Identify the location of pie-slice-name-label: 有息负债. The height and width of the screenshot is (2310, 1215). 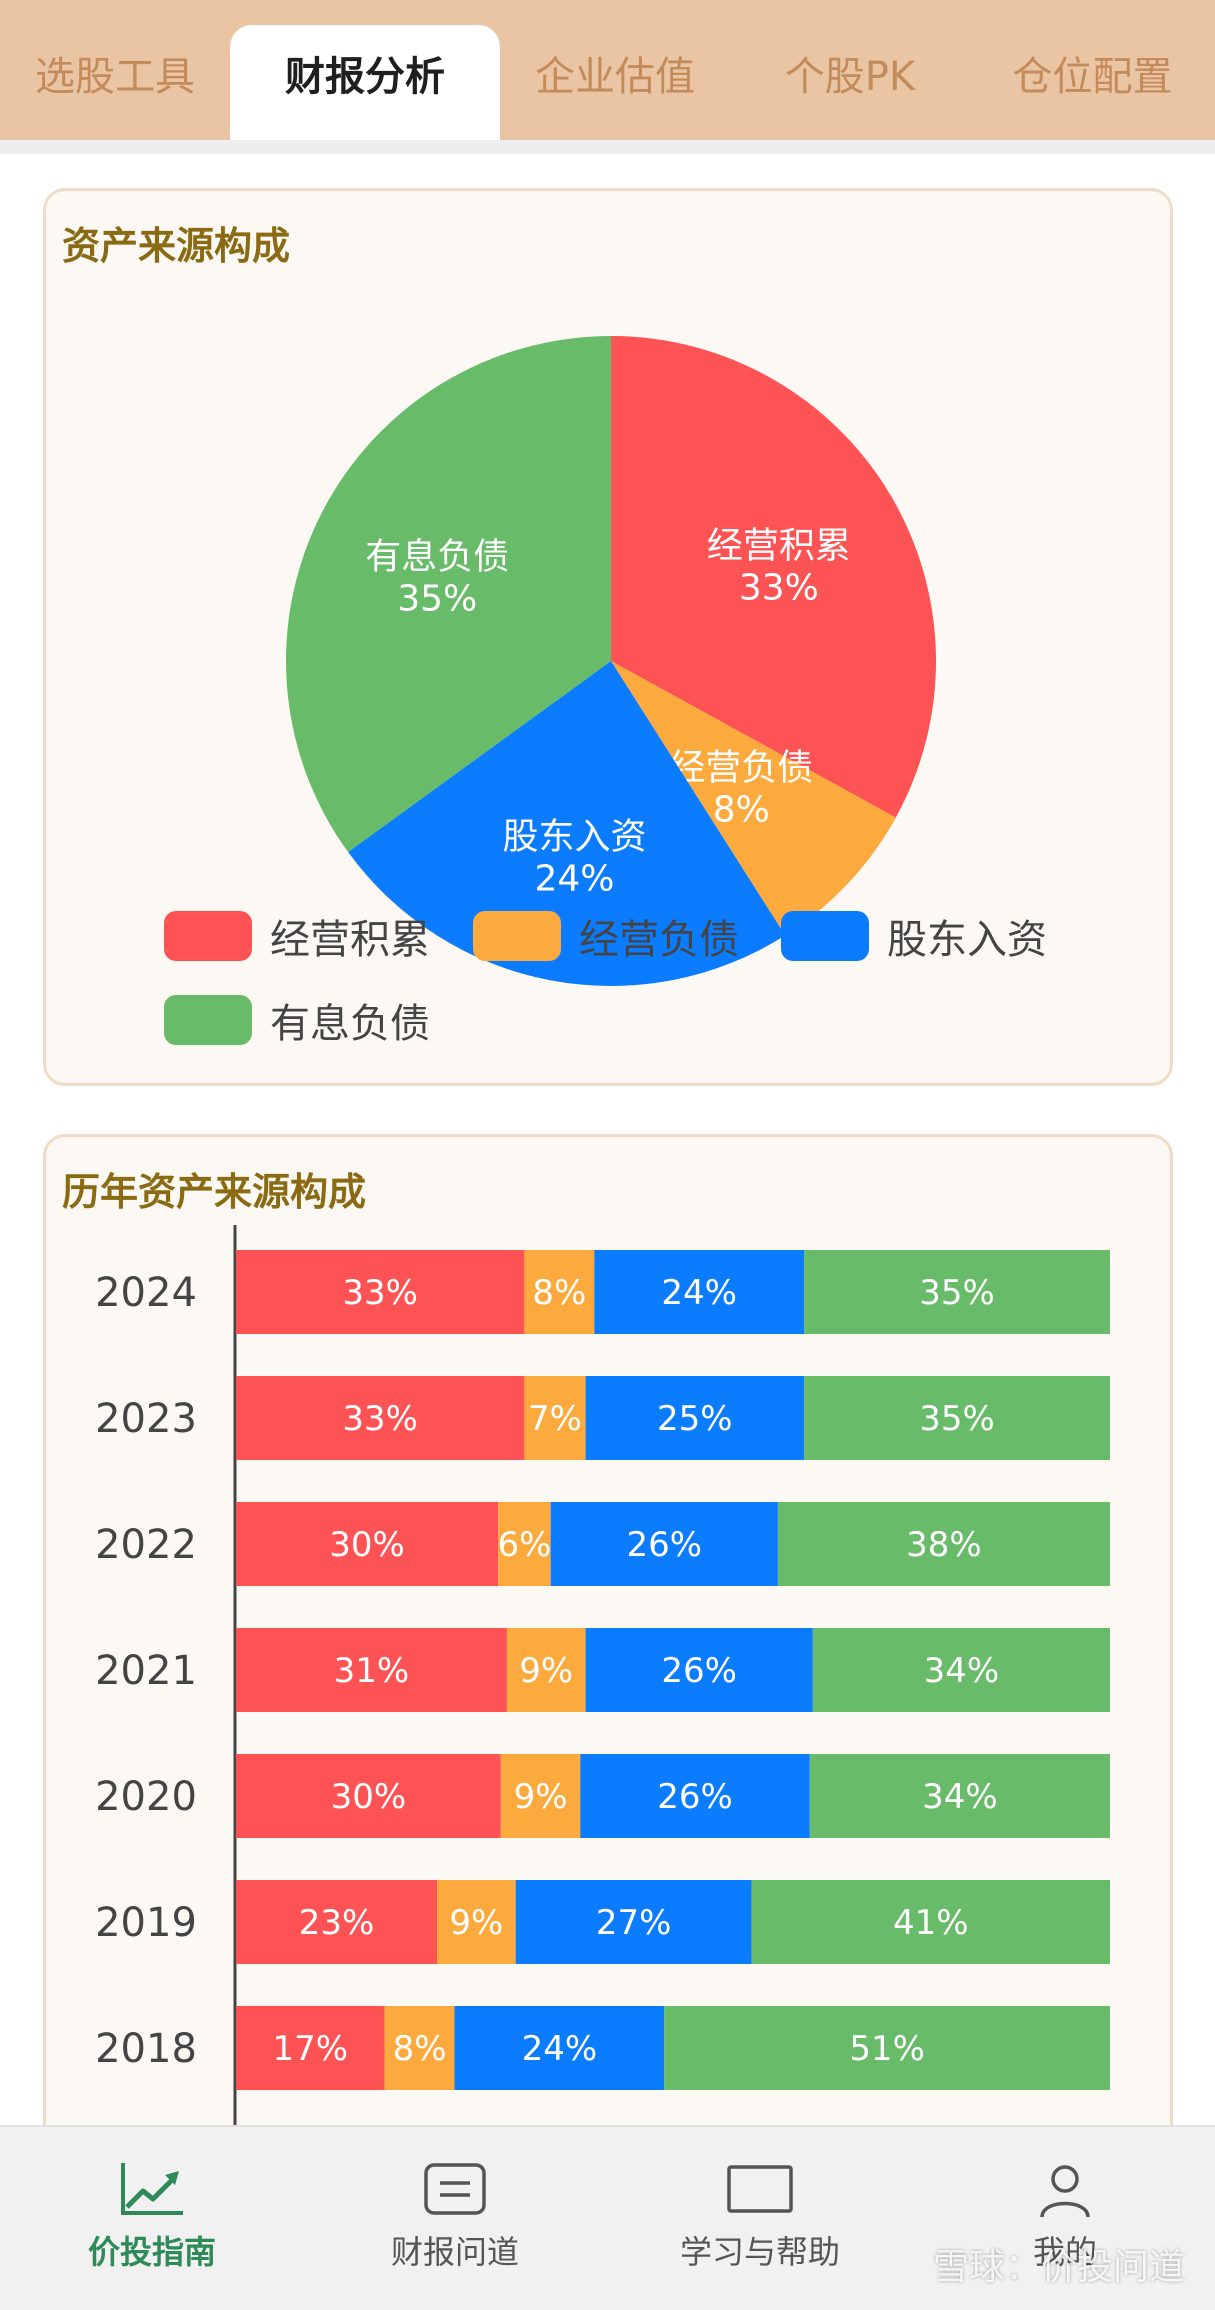
(437, 556).